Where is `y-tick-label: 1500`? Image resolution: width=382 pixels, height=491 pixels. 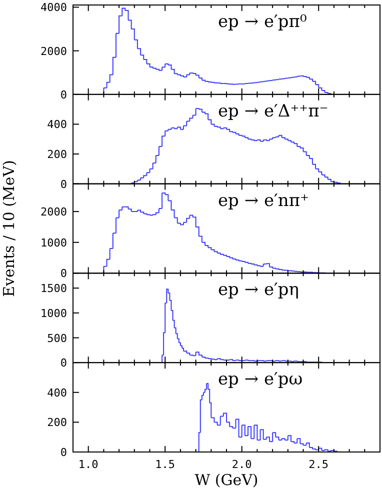 y-tick-label: 1500 is located at coordinates (53, 289).